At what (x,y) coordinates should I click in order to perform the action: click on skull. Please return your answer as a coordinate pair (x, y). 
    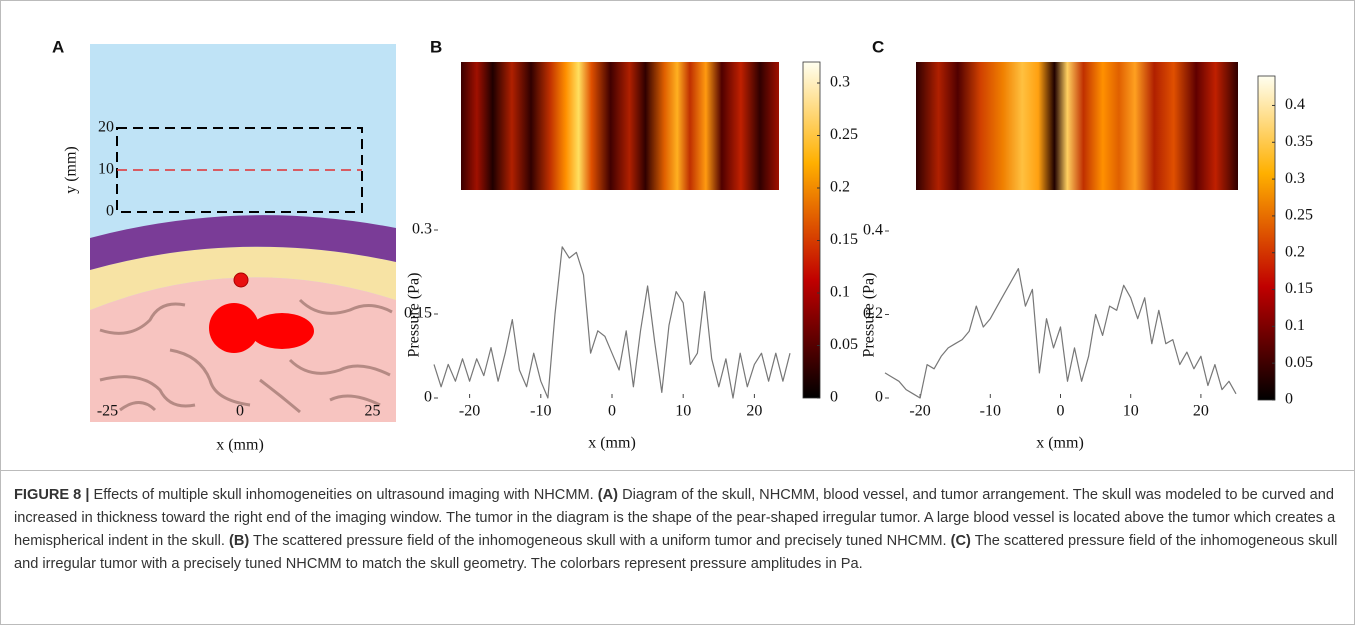
    Looking at the image, I should click on (243, 242).